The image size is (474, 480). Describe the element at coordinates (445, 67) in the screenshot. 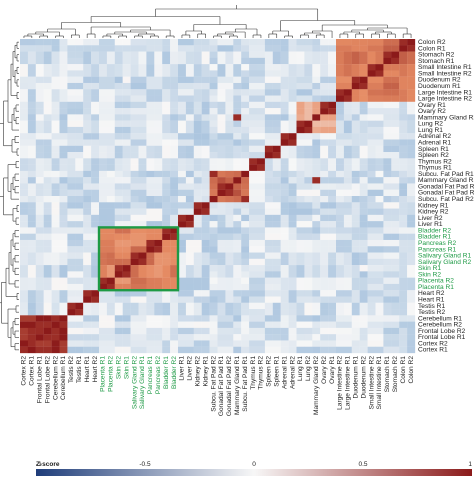

I see `row-label: Small Intestine R1` at that location.